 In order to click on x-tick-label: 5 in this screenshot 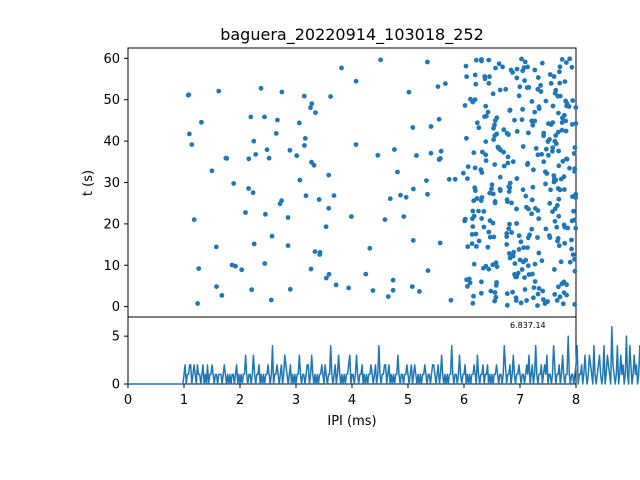, I will do `click(408, 400)`.